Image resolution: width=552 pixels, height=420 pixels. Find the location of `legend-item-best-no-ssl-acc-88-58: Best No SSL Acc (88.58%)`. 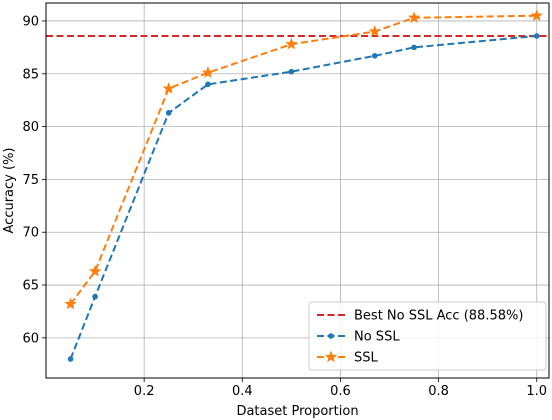

legend-item-best-no-ssl-acc-88-58: Best No SSL Acc (88.58%) is located at coordinates (420, 316).